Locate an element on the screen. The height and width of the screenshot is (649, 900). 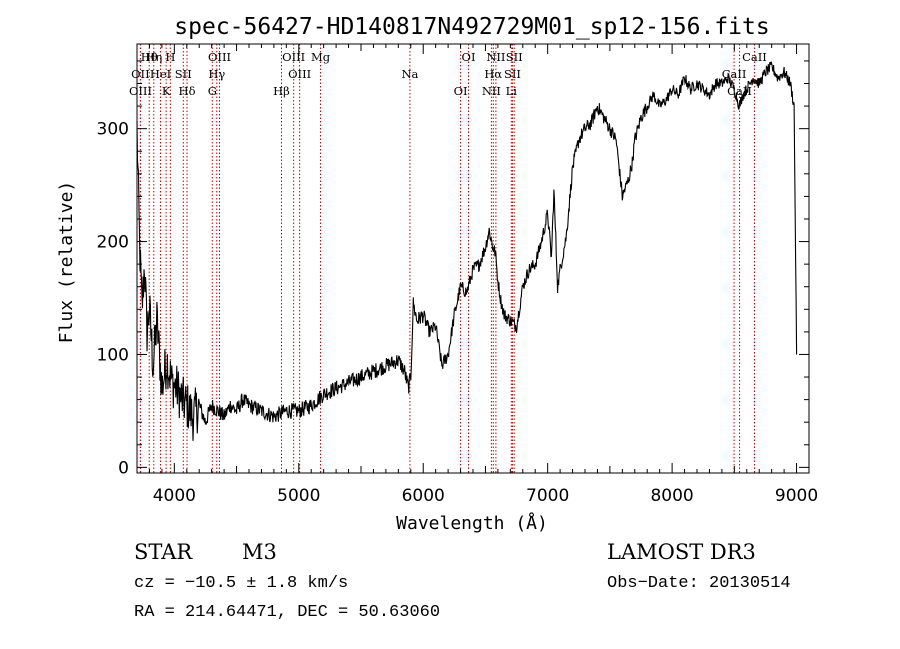
emission-line-label: HeI is located at coordinates (160, 74).